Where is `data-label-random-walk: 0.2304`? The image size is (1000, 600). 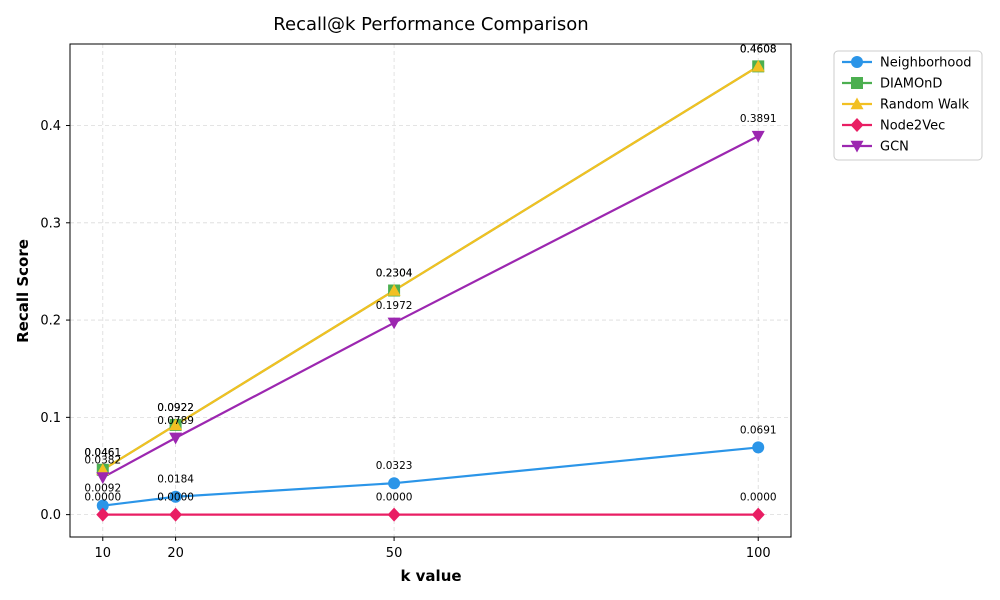 data-label-random-walk: 0.2304 is located at coordinates (394, 274).